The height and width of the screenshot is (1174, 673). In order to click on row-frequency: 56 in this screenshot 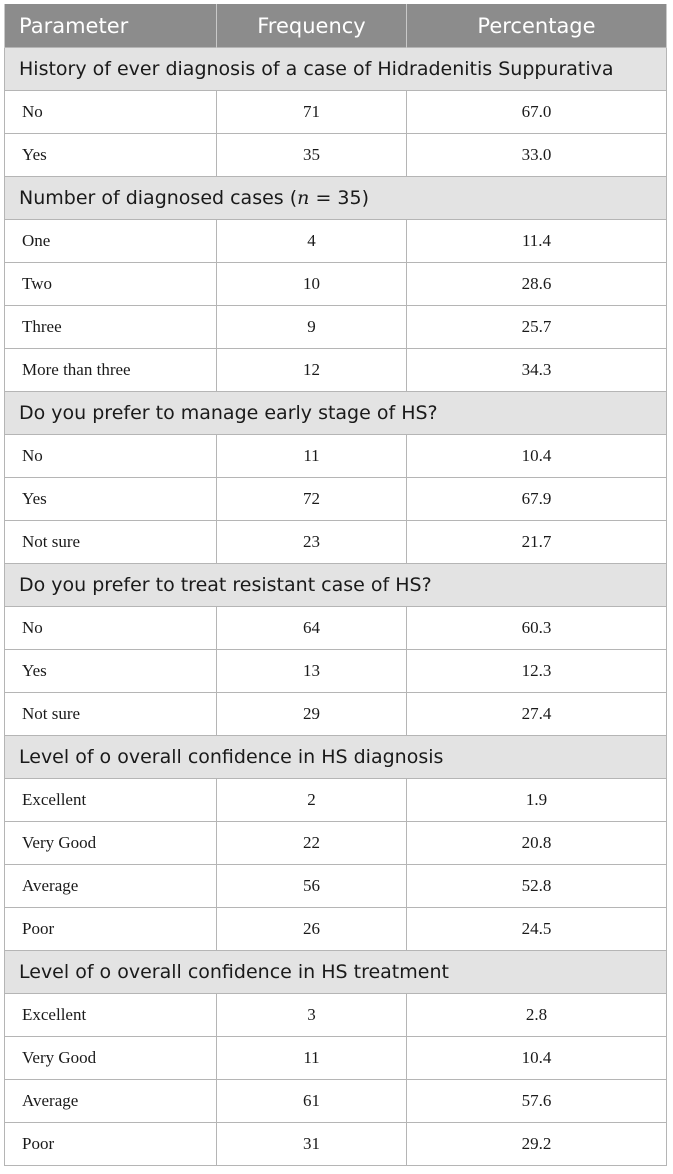, I will do `click(311, 886)`.